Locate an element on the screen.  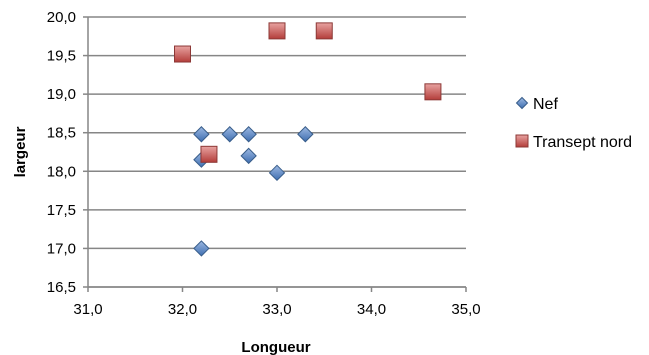
x-tick-label: 31,0 is located at coordinates (87, 309).